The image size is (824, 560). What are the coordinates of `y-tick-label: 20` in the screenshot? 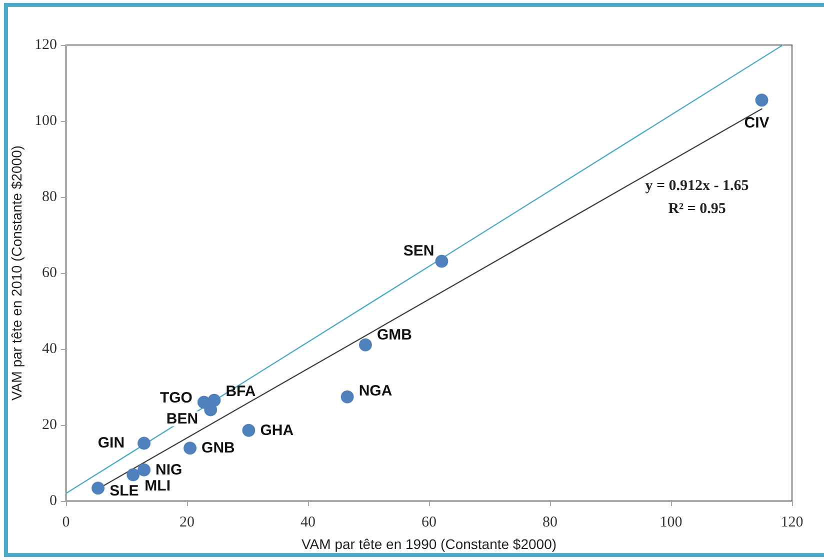 It's located at (49, 425).